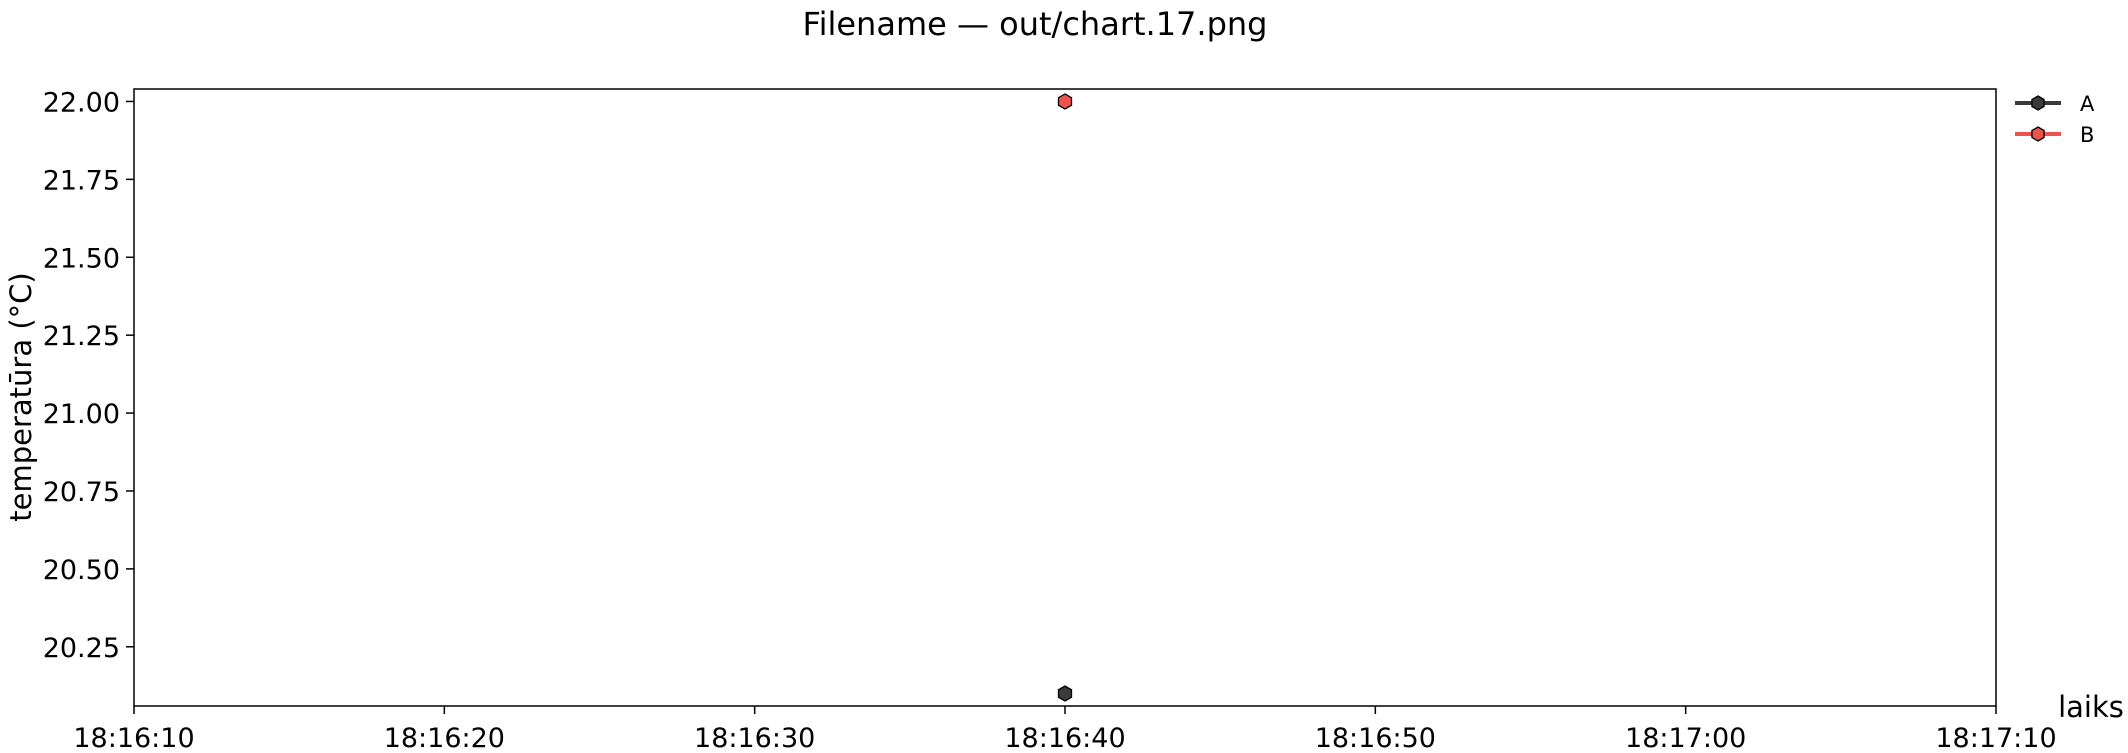 The height and width of the screenshot is (753, 2128). I want to click on legend-label: B, so click(2087, 135).